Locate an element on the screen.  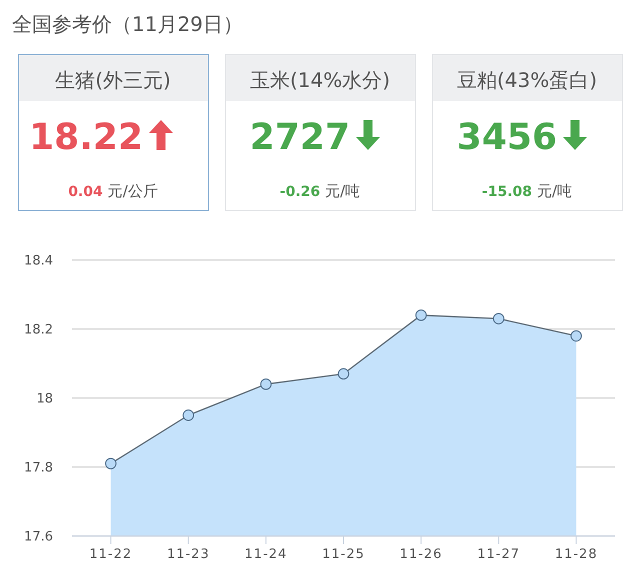
x-tick-label: 11-26 is located at coordinates (421, 554).